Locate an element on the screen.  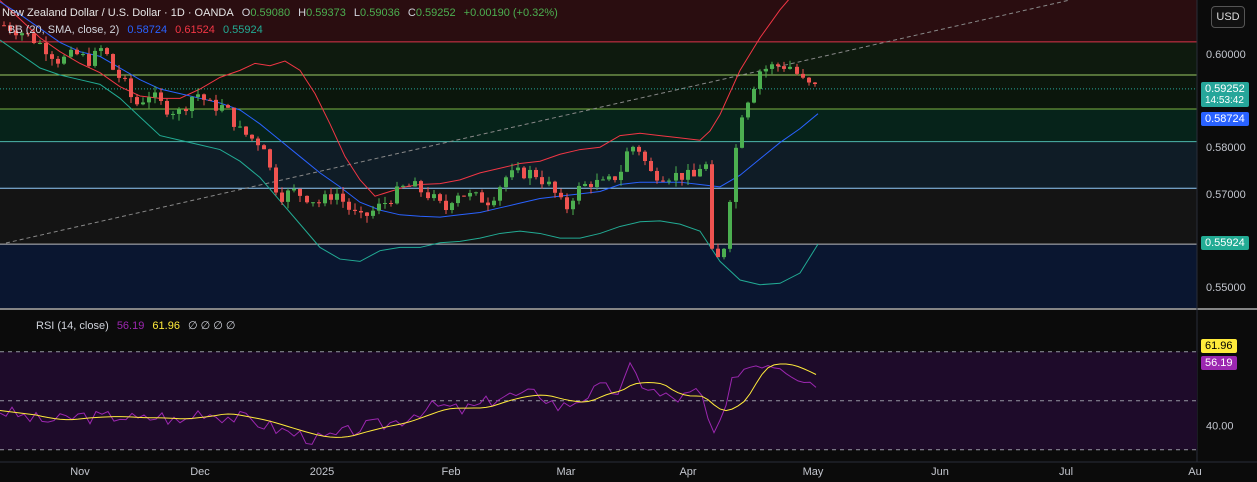
bb-basis: 0.58724 is located at coordinates (147, 30).